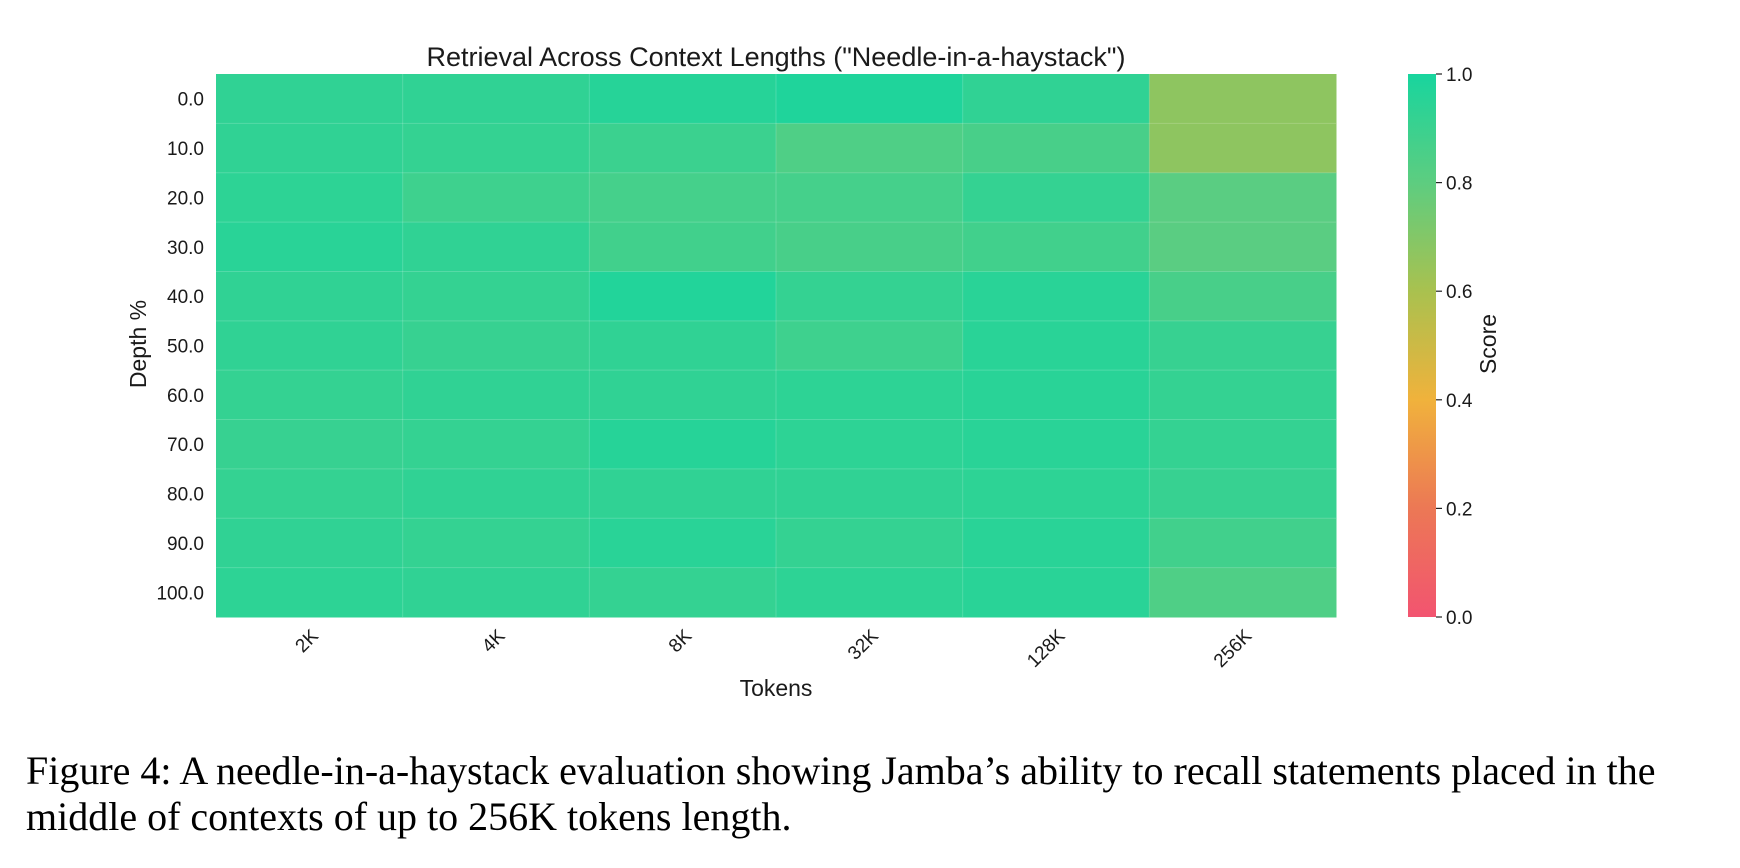  Describe the element at coordinates (185, 544) in the screenshot. I see `y-tick-label: 90.0` at that location.